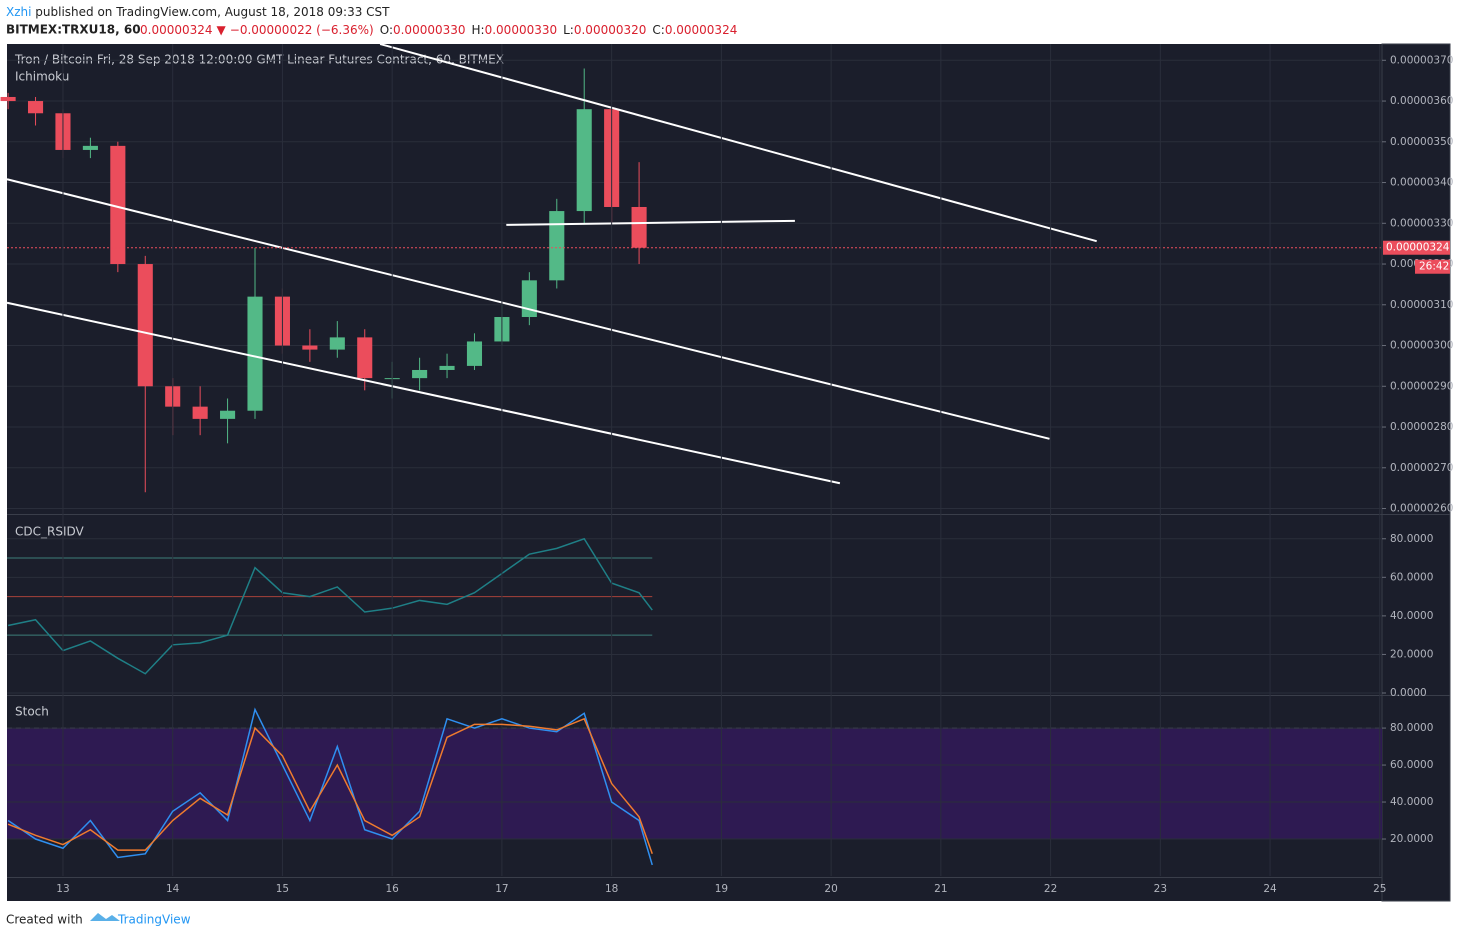 This screenshot has width=1458, height=938. Describe the element at coordinates (1408, 693) in the screenshot. I see `y-tick-label: 0.0000` at that location.